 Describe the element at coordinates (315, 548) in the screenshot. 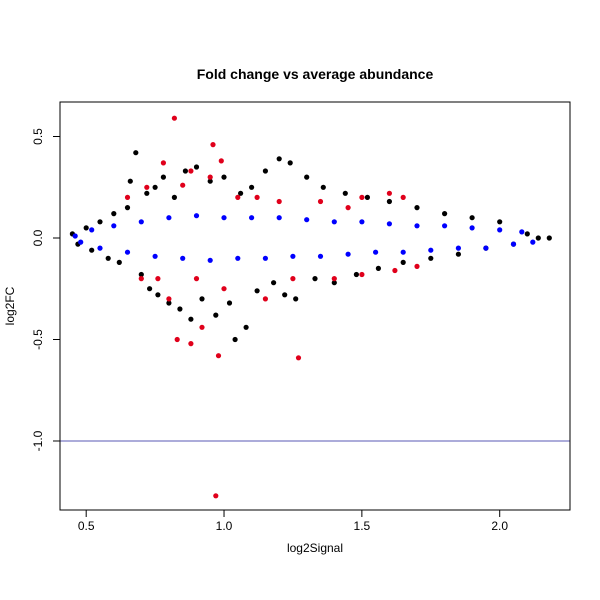

I see `x-axis-label: log2Signal` at that location.